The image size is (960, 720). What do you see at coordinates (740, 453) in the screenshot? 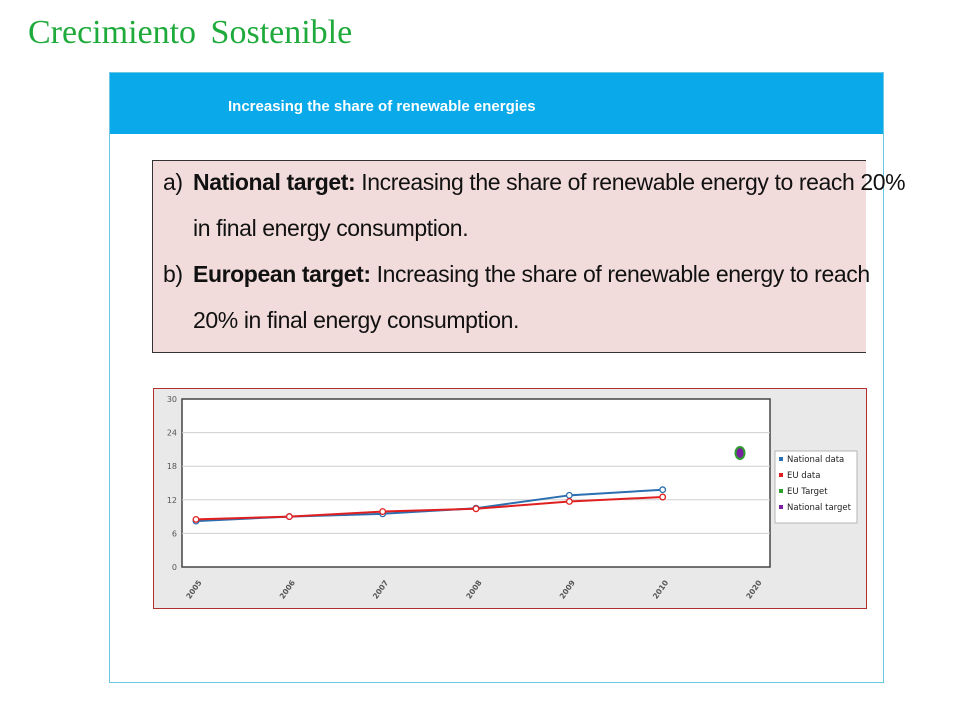
I see `target-point` at bounding box center [740, 453].